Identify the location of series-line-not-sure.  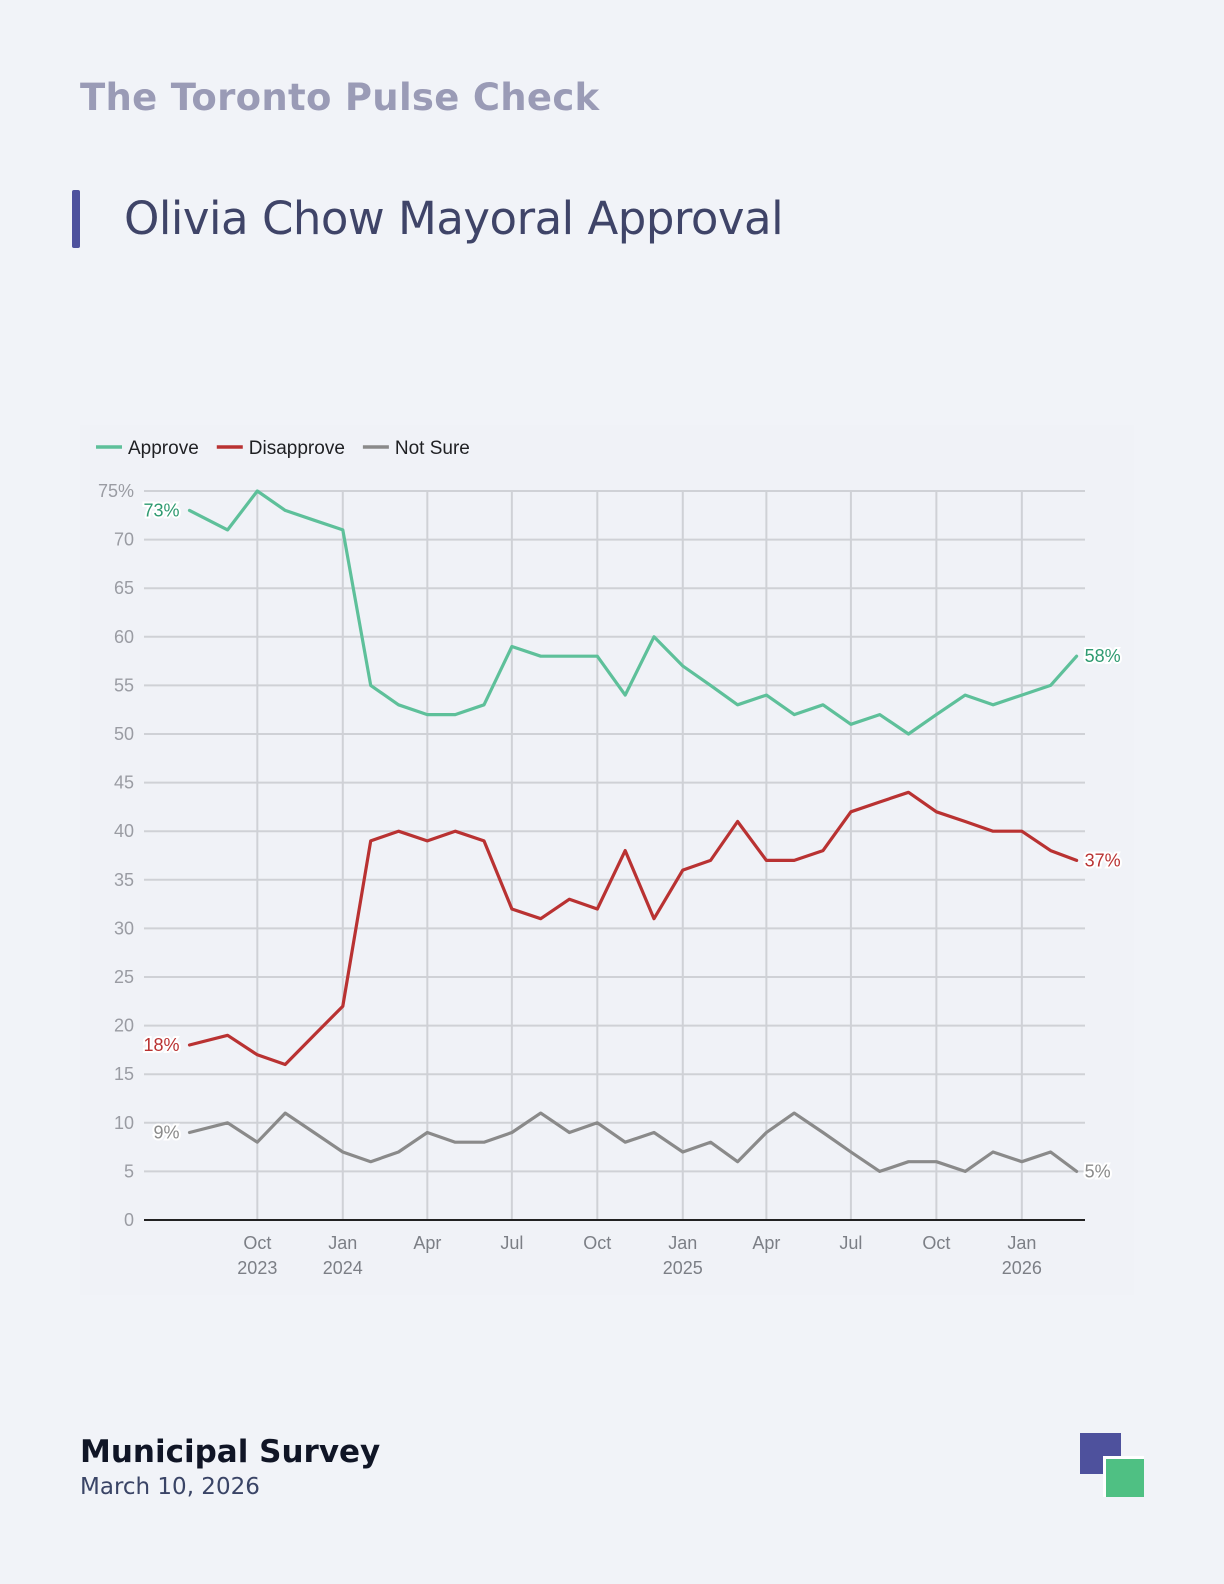
(633, 1142).